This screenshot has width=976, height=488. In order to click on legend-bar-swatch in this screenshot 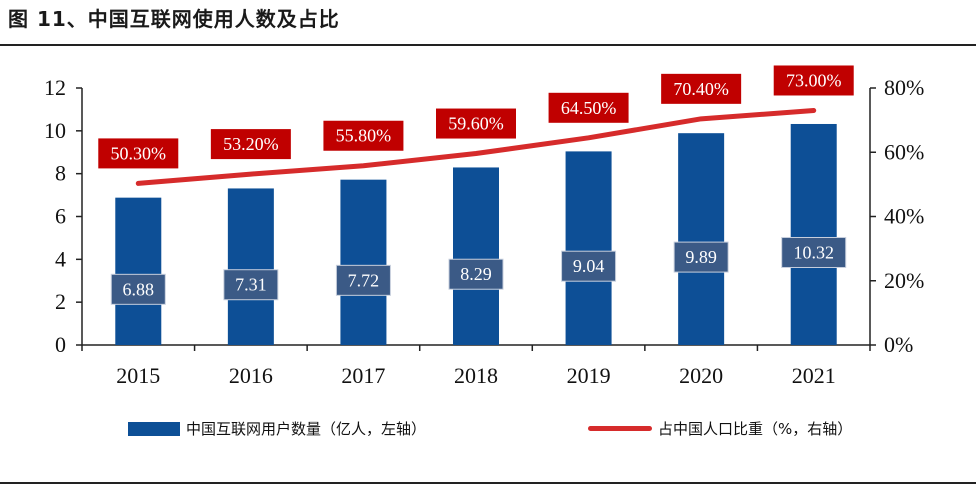, I will do `click(154, 428)`.